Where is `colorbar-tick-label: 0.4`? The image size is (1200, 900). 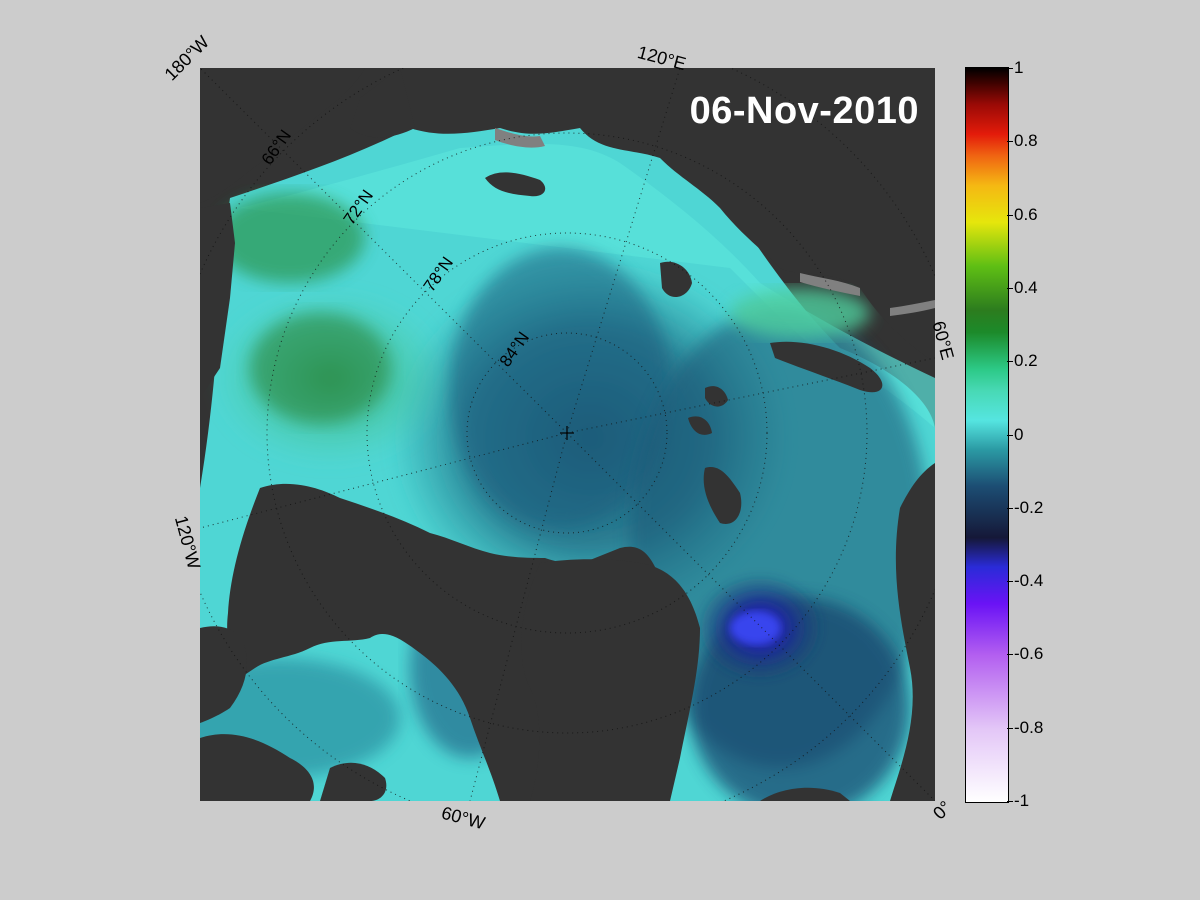 colorbar-tick-label: 0.4 is located at coordinates (1026, 287).